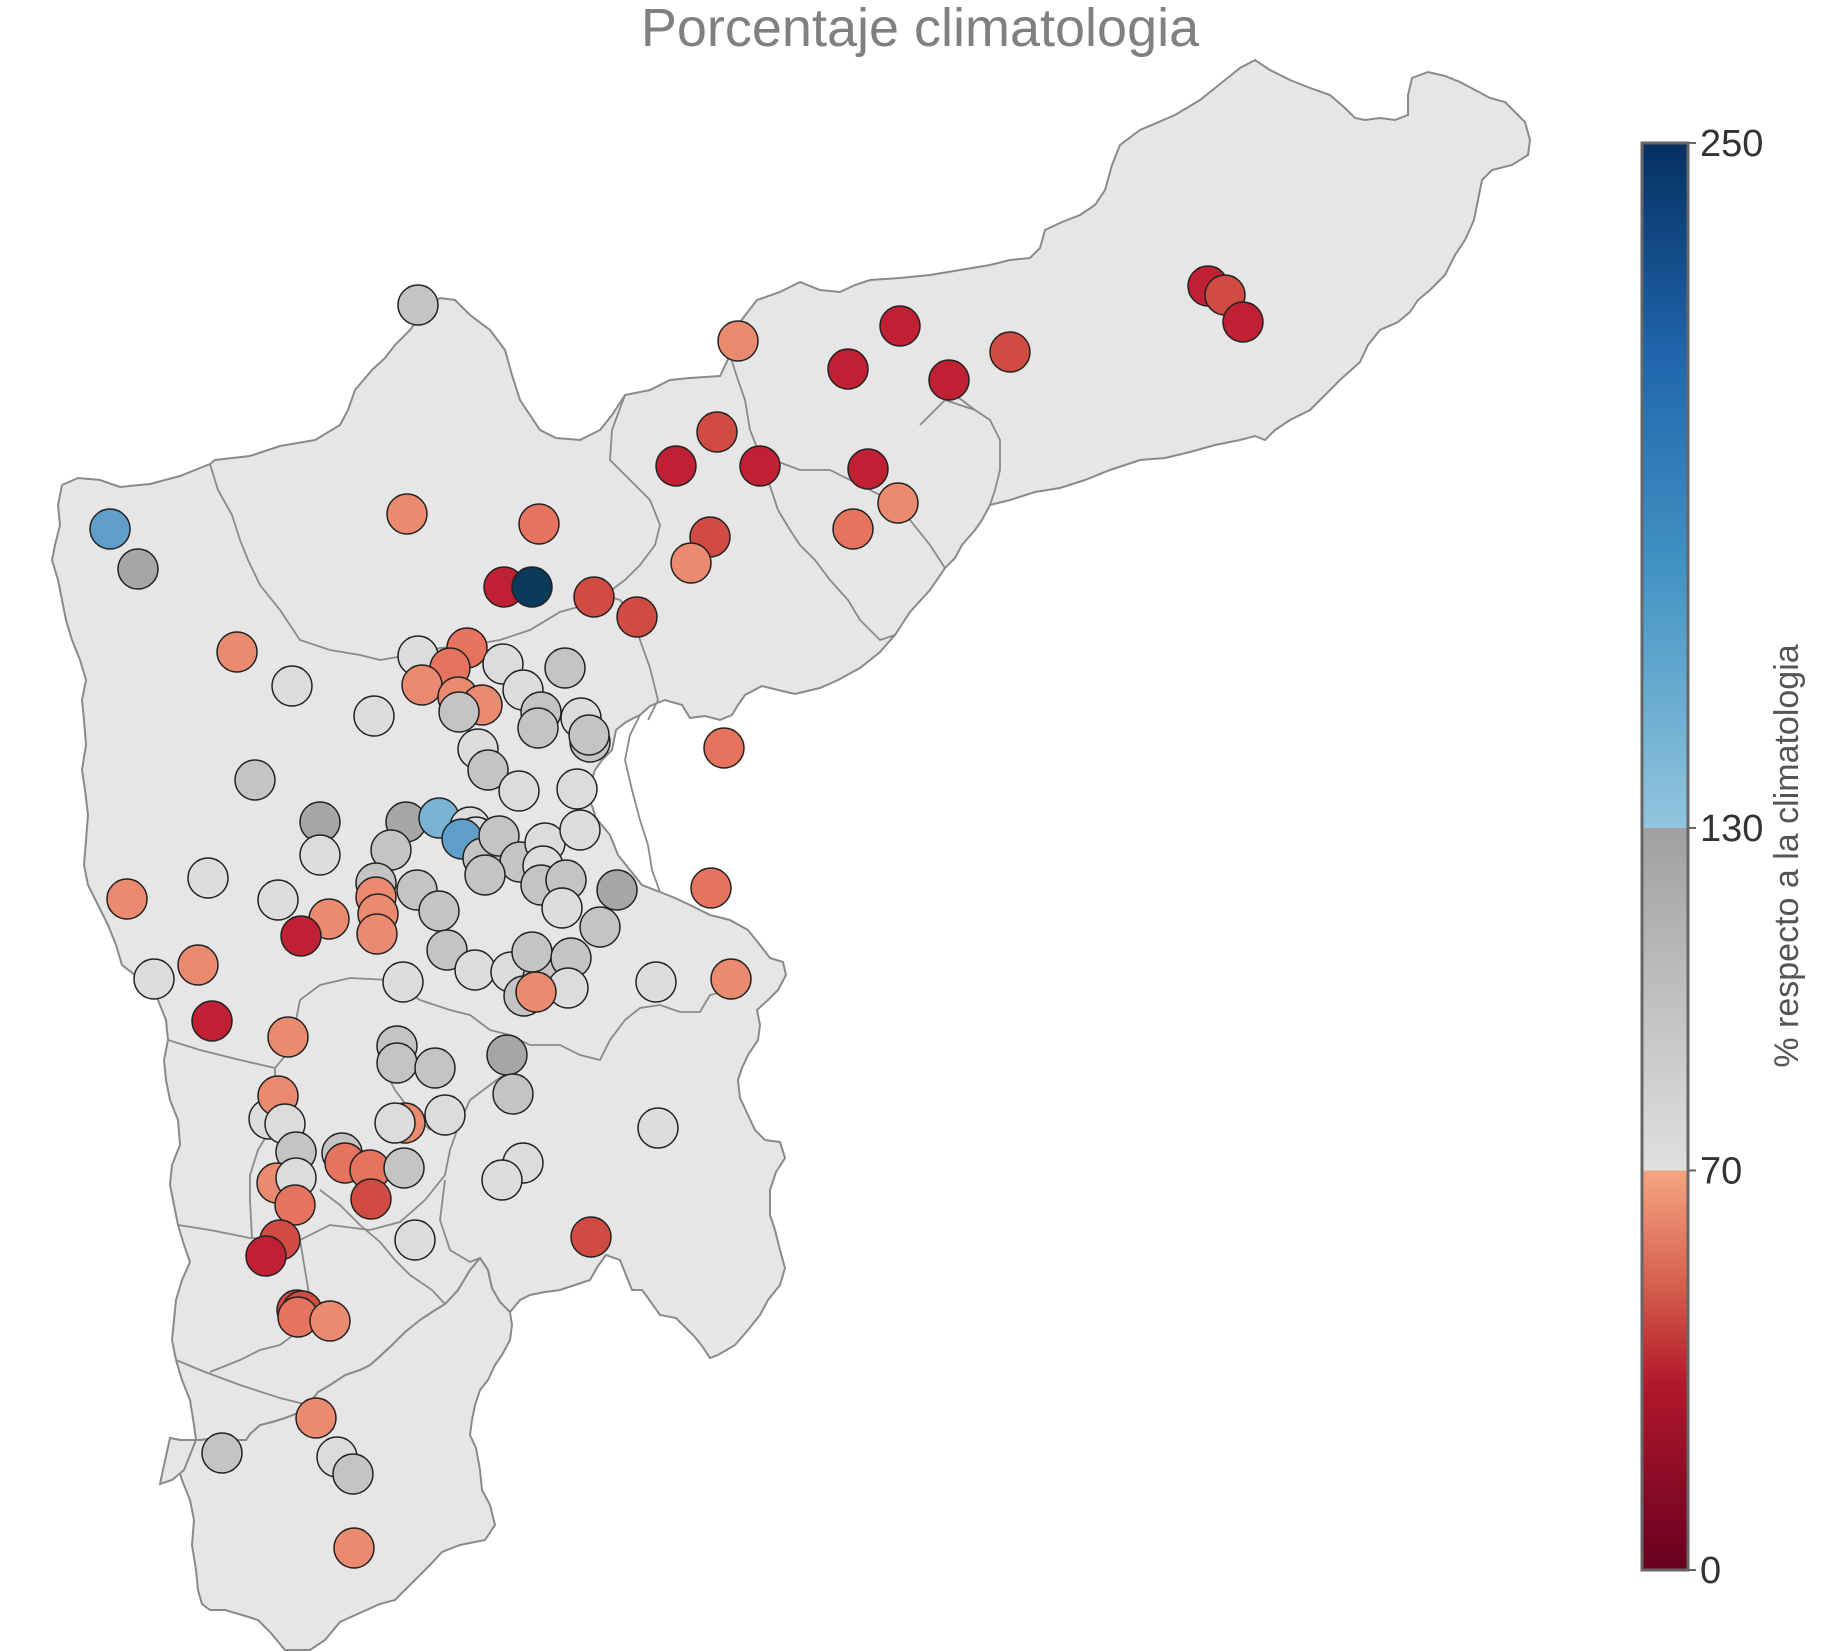  What do you see at coordinates (1731, 829) in the screenshot?
I see `colorbar-tick-label: 130` at bounding box center [1731, 829].